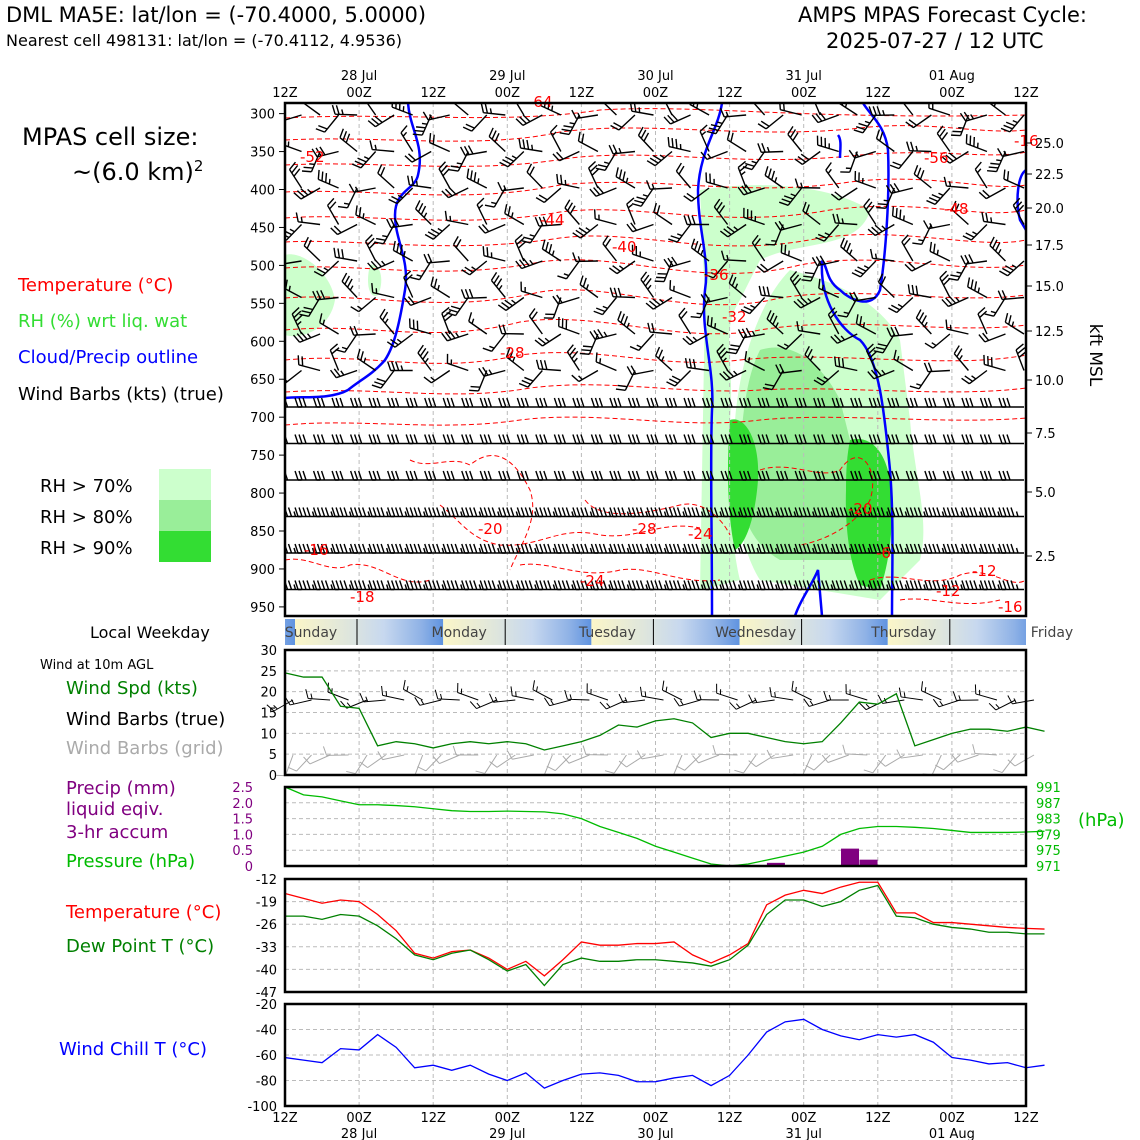  What do you see at coordinates (433, 93) in the screenshot?
I see `top-time-label: 12Z` at bounding box center [433, 93].